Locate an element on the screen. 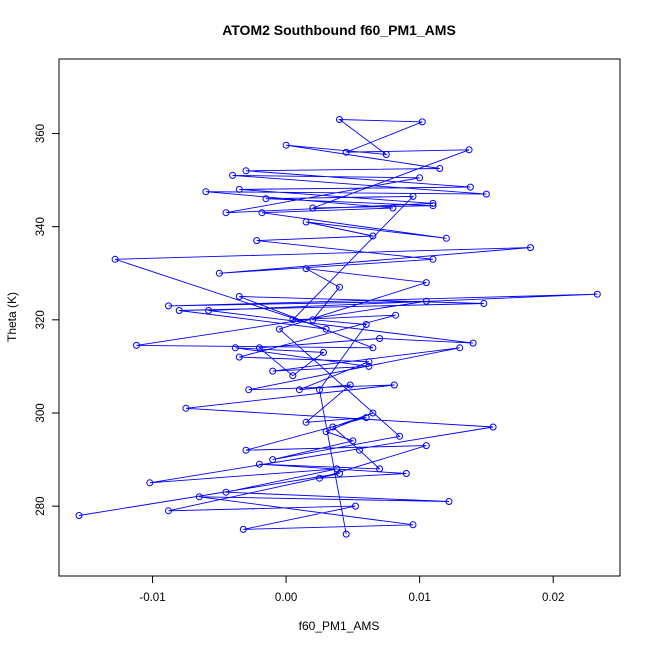  y-tick-label: 320 is located at coordinates (41, 319).